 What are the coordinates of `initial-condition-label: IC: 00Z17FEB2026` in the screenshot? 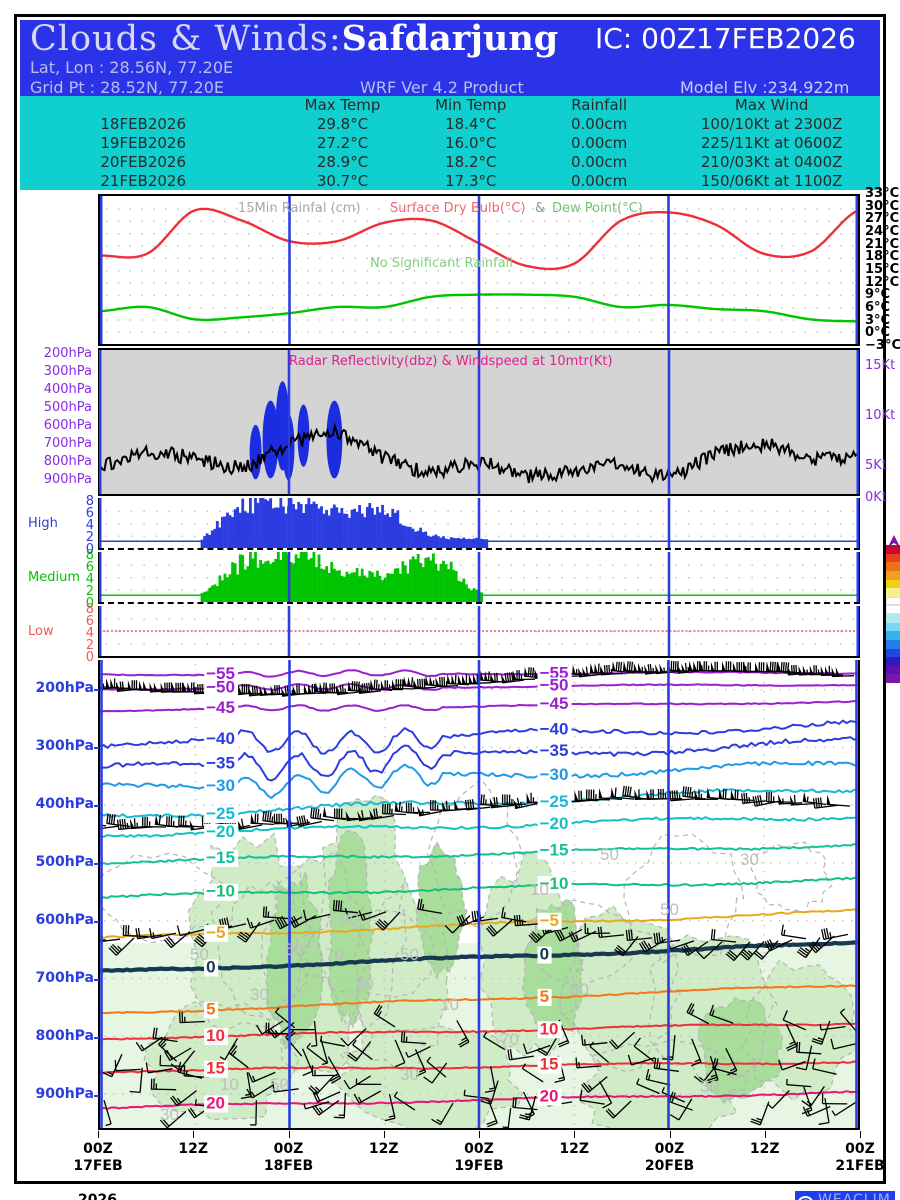 It's located at (725, 38).